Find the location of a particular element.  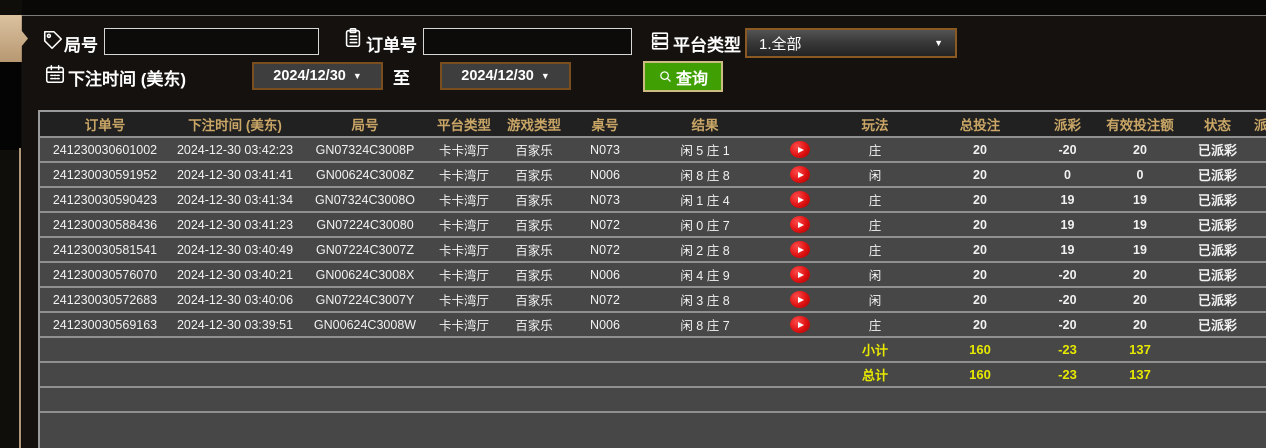

cell-bet-time: 2024-12-30 03:41:23 is located at coordinates (235, 224).